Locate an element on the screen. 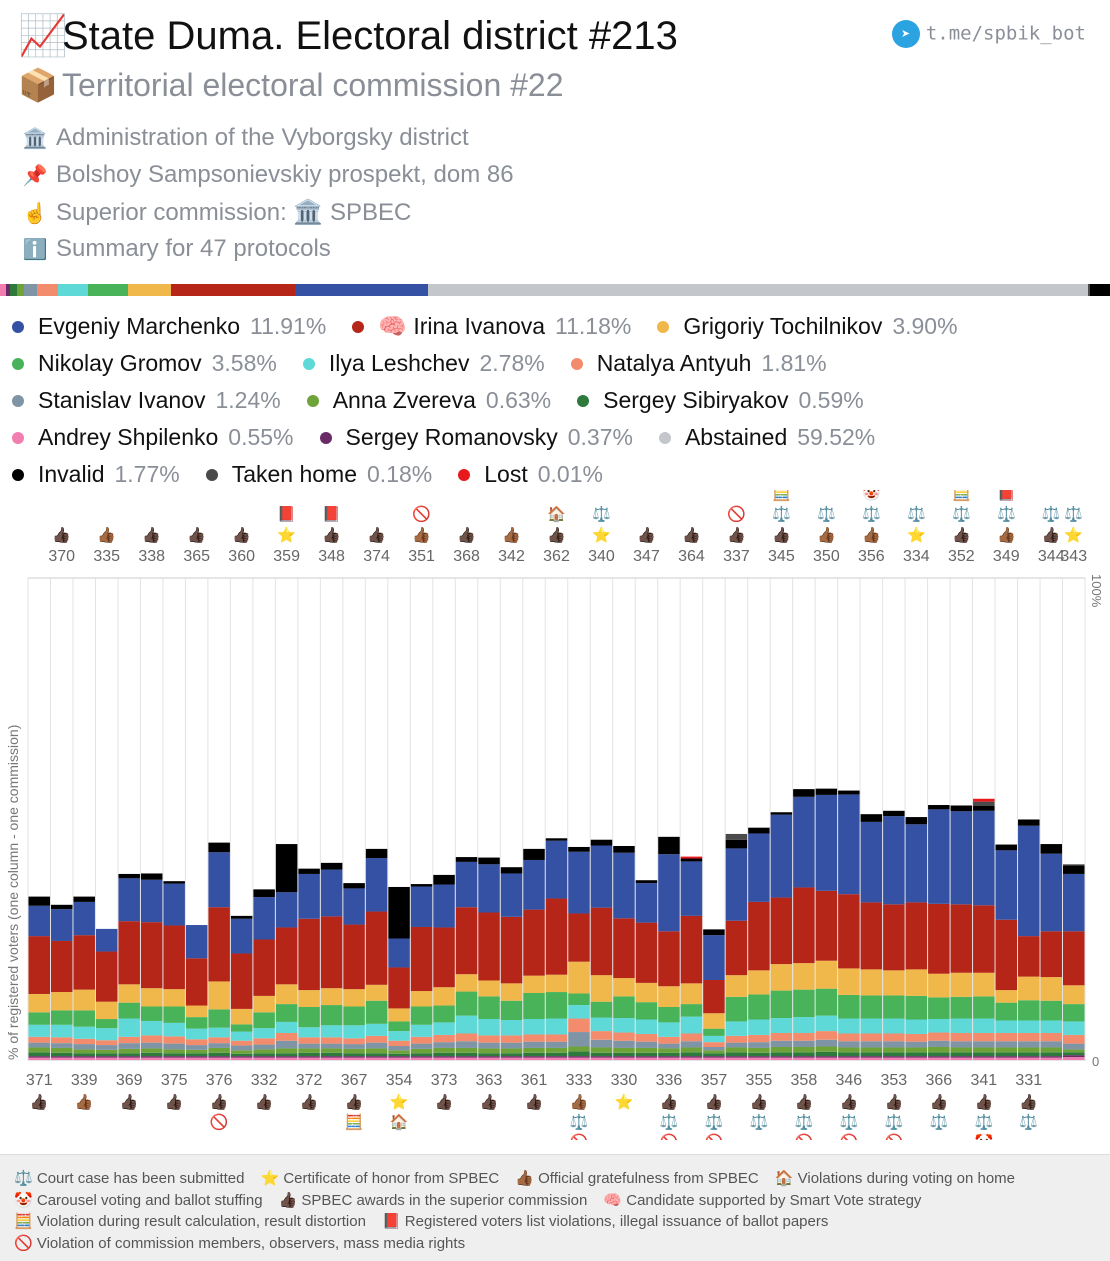 This screenshot has height=1261, width=1110. telegram-link: ➤t.me/spbik_bot is located at coordinates (989, 34).